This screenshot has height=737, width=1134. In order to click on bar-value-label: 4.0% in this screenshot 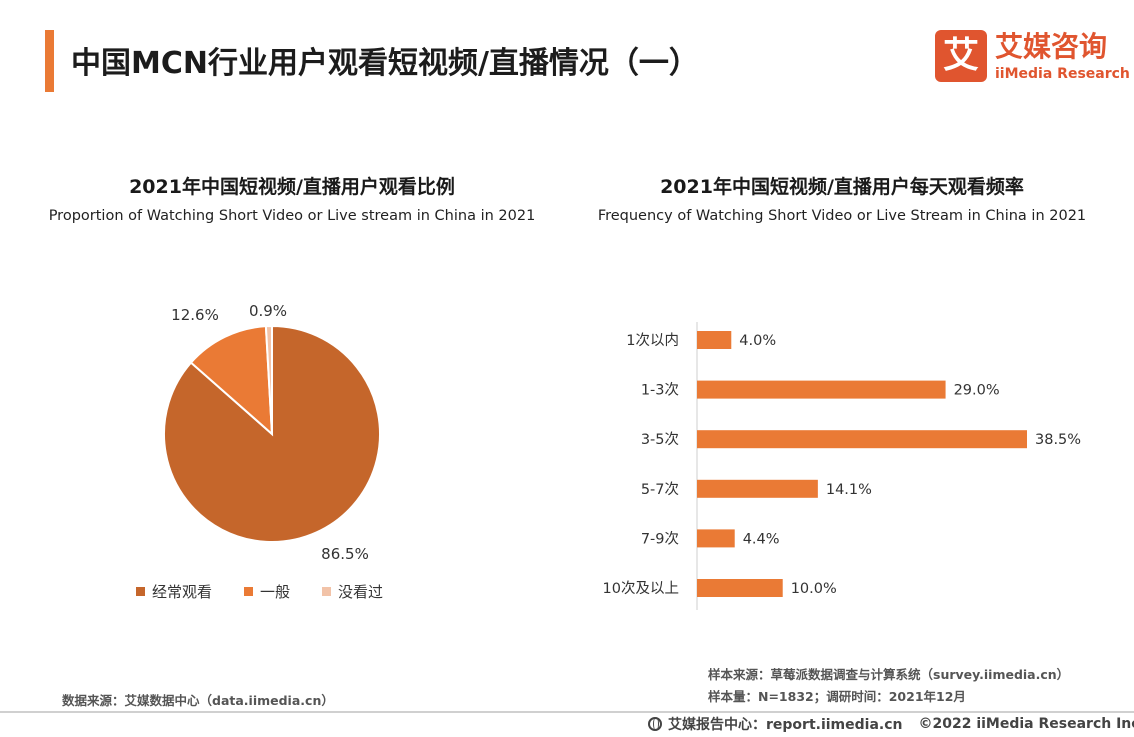, I will do `click(757, 341)`.